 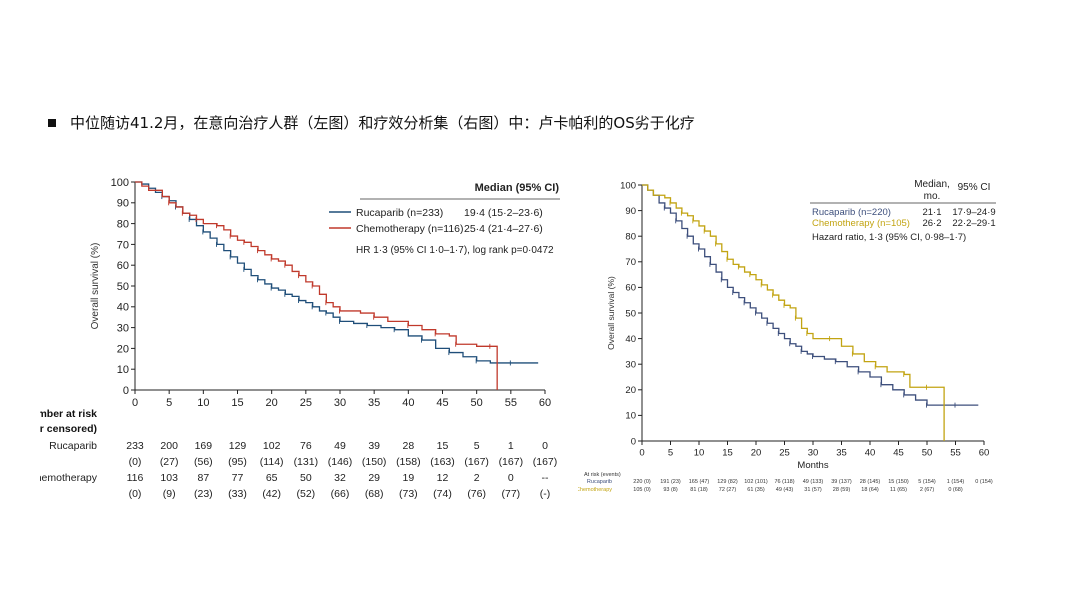 I want to click on x-tick-label: 45, so click(x=898, y=453).